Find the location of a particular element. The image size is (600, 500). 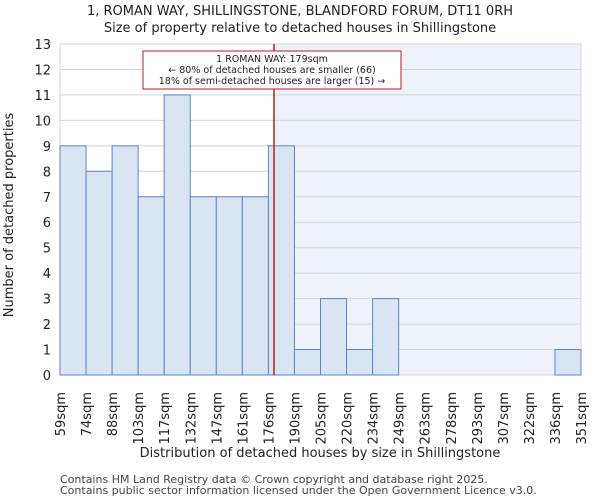

annotation-box is located at coordinates (272, 70).